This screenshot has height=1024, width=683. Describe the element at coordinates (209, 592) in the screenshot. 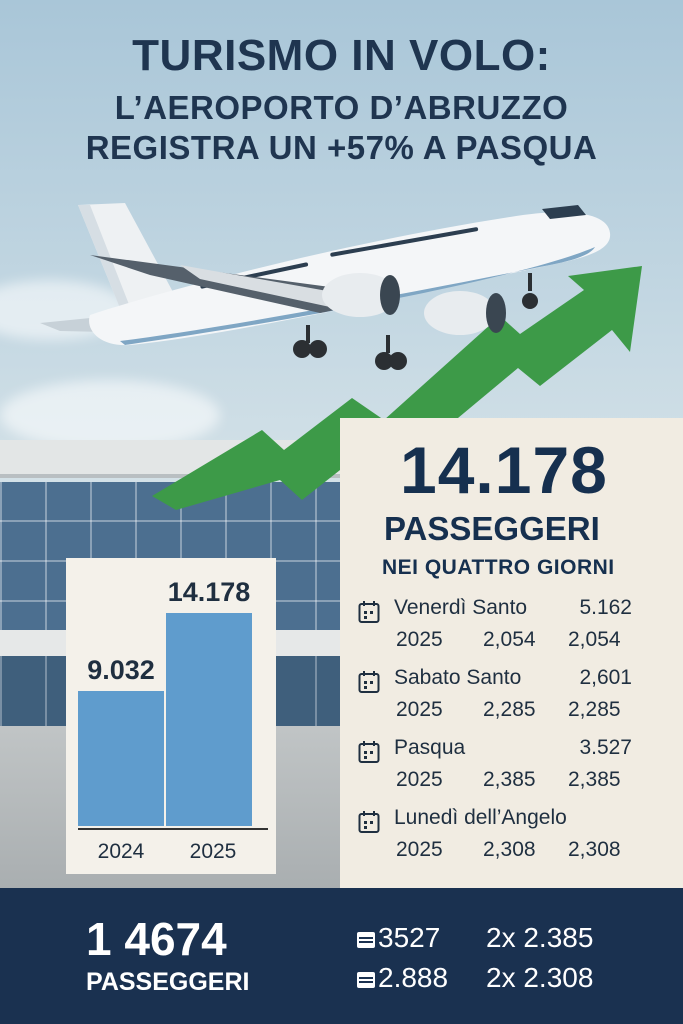

I see `bar-value-label-2025: 14.178` at that location.